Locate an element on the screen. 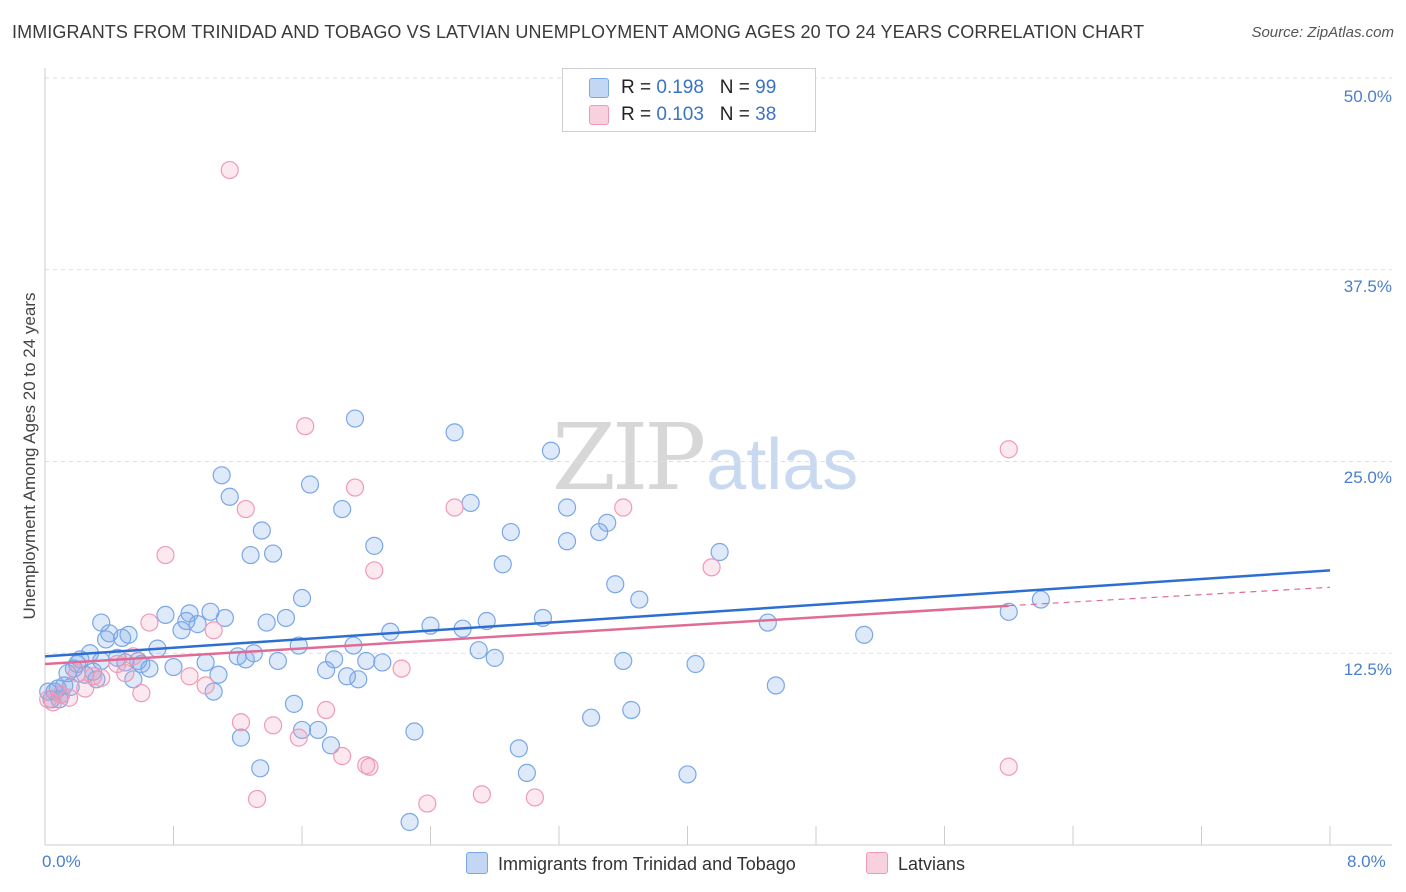 This screenshot has width=1406, height=892. legend-label: Latvians is located at coordinates (932, 864).